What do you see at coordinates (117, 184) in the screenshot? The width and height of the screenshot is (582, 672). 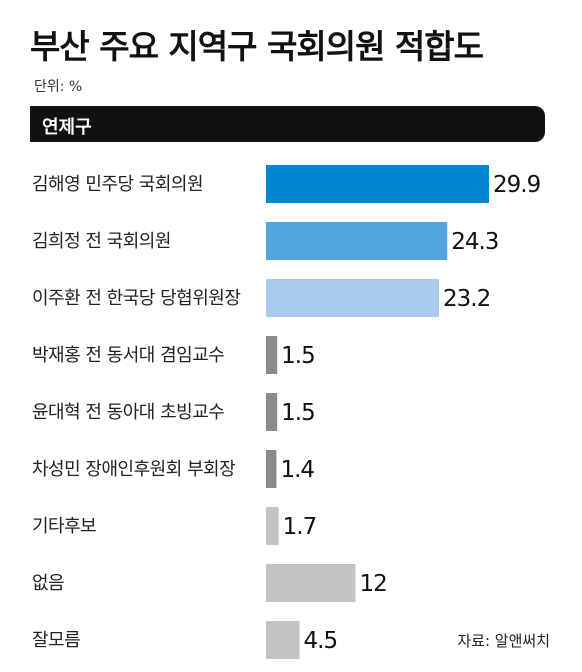 I see `category-label: 김해영 민주당 국회의원` at bounding box center [117, 184].